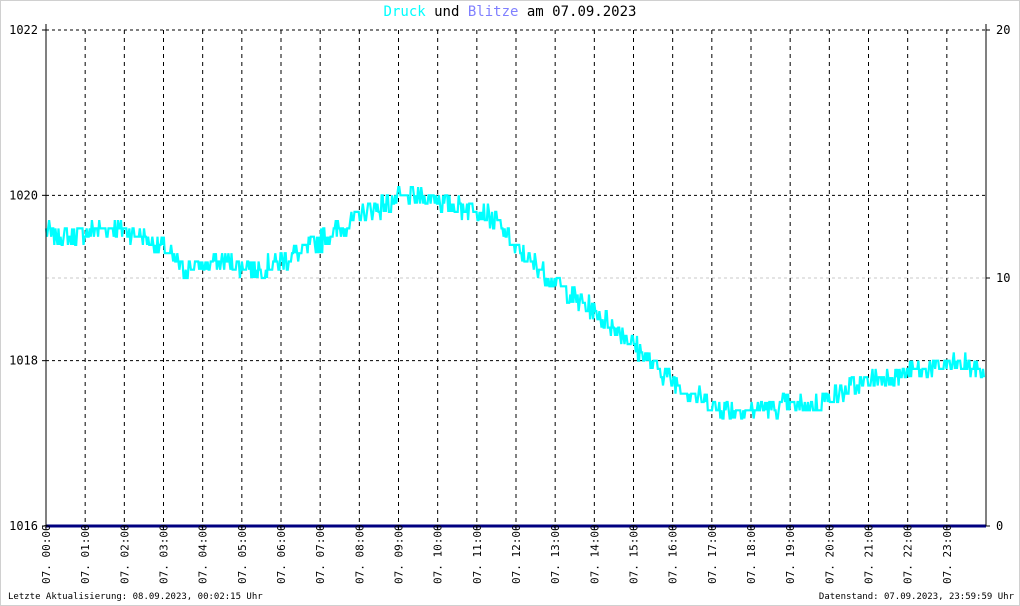 Image resolution: width=1020 pixels, height=606 pixels. I want to click on y-tick-label-right: 20, so click(1003, 30).